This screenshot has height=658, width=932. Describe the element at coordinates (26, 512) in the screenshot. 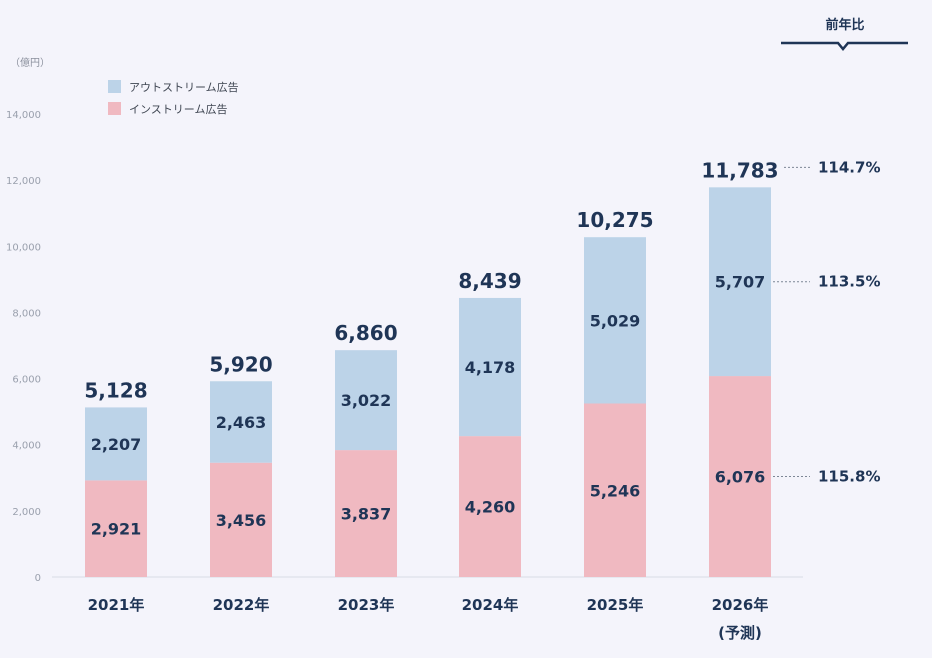

I see `y-tick-label: 2,000` at that location.